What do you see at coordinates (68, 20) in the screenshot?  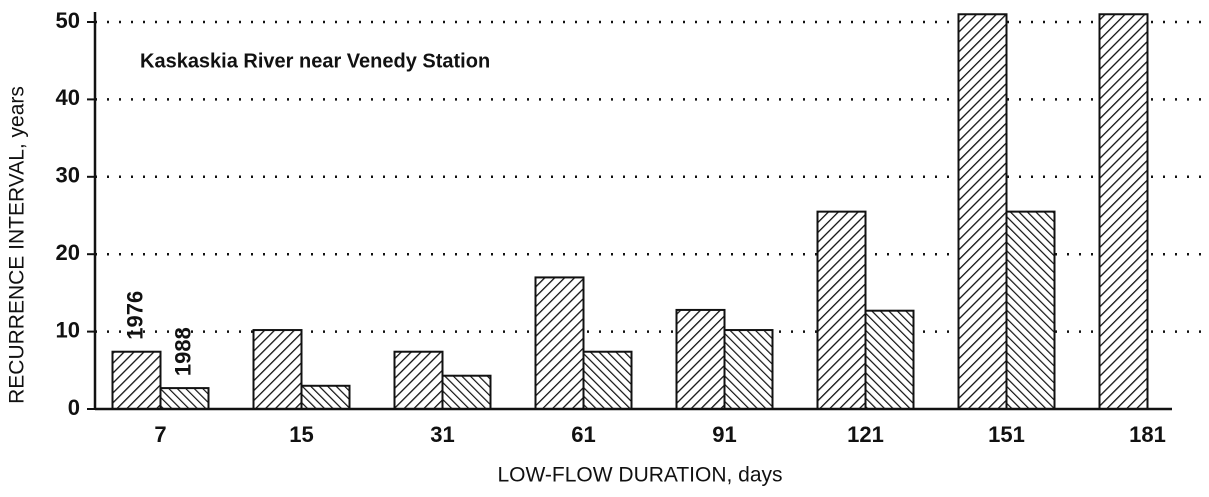 I see `y-tick-label: 50` at bounding box center [68, 20].